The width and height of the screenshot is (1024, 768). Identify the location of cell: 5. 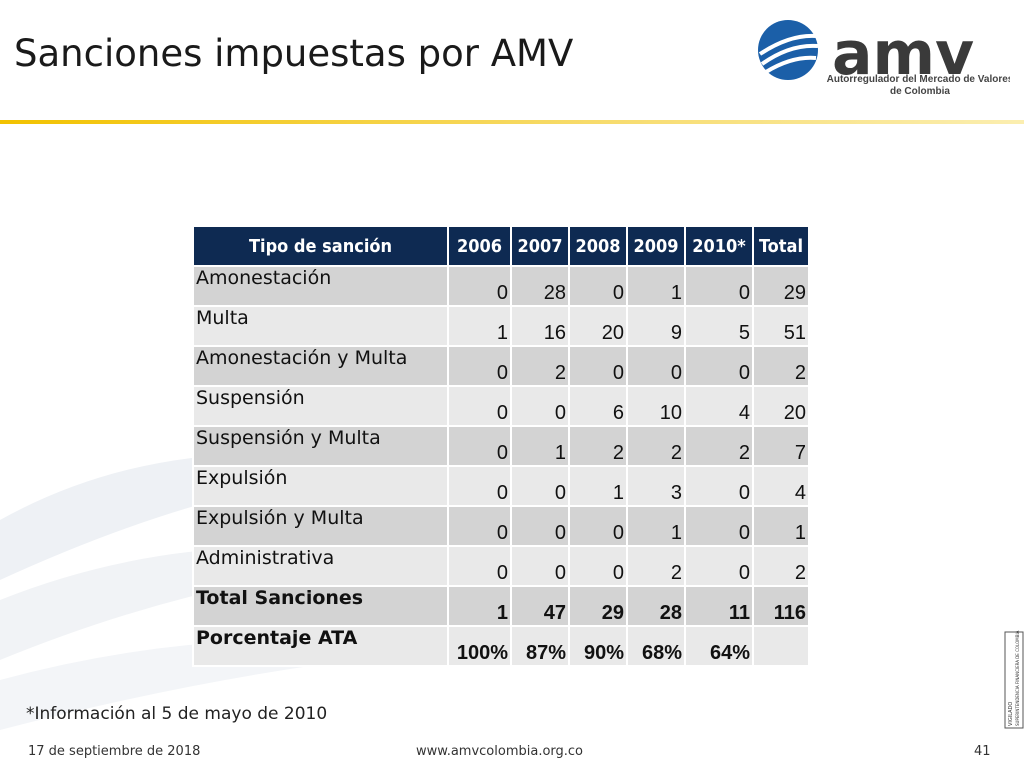
(719, 326).